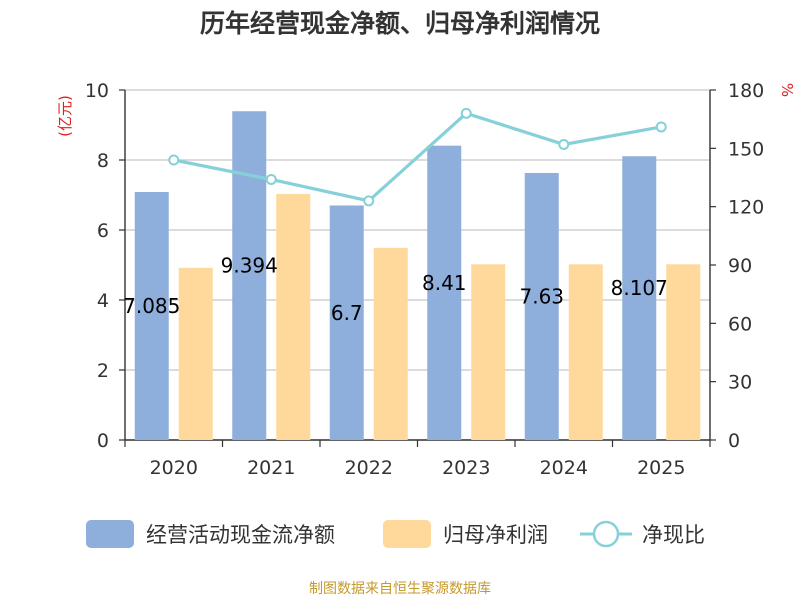 The height and width of the screenshot is (600, 800). Describe the element at coordinates (466, 468) in the screenshot. I see `x-tick-label: 2023` at that location.